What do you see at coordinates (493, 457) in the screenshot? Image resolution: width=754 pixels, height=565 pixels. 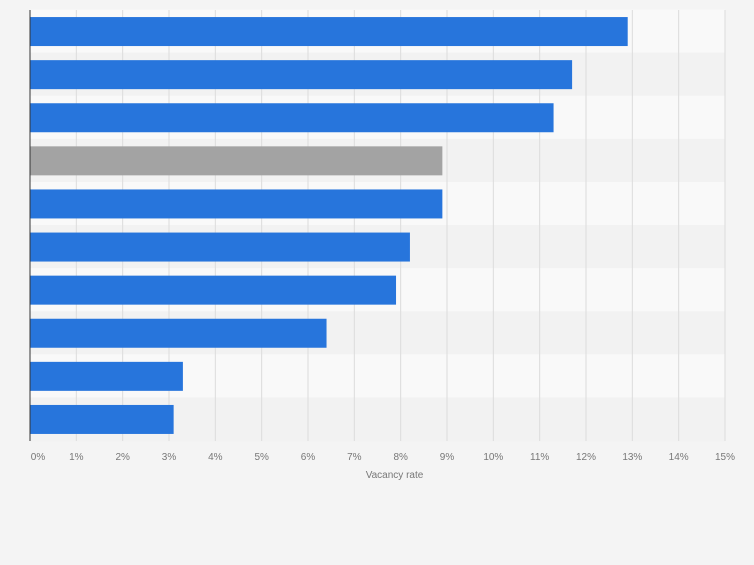 I see `x-tick-label: 10%` at bounding box center [493, 457].